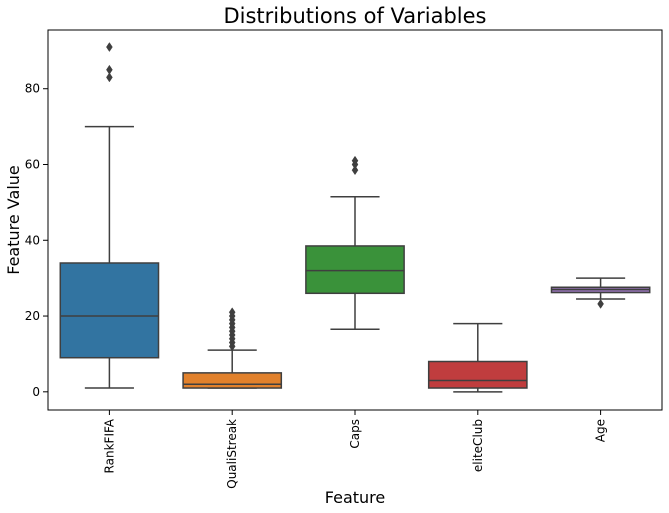  Describe the element at coordinates (232, 454) in the screenshot. I see `x-tick-label: QualiStreak` at that location.